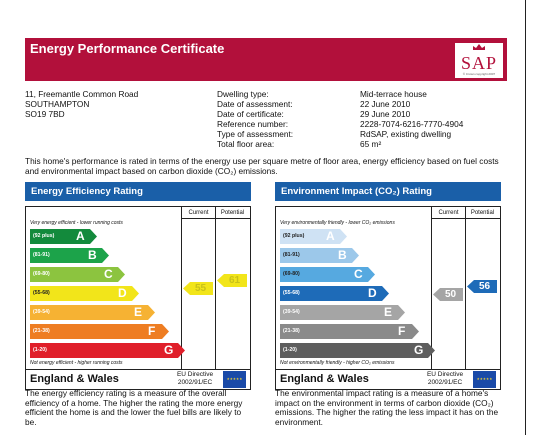 The width and height of the screenshot is (533, 435). What do you see at coordinates (246, 144) in the screenshot?
I see `detail-label: Total floor area:` at bounding box center [246, 144].